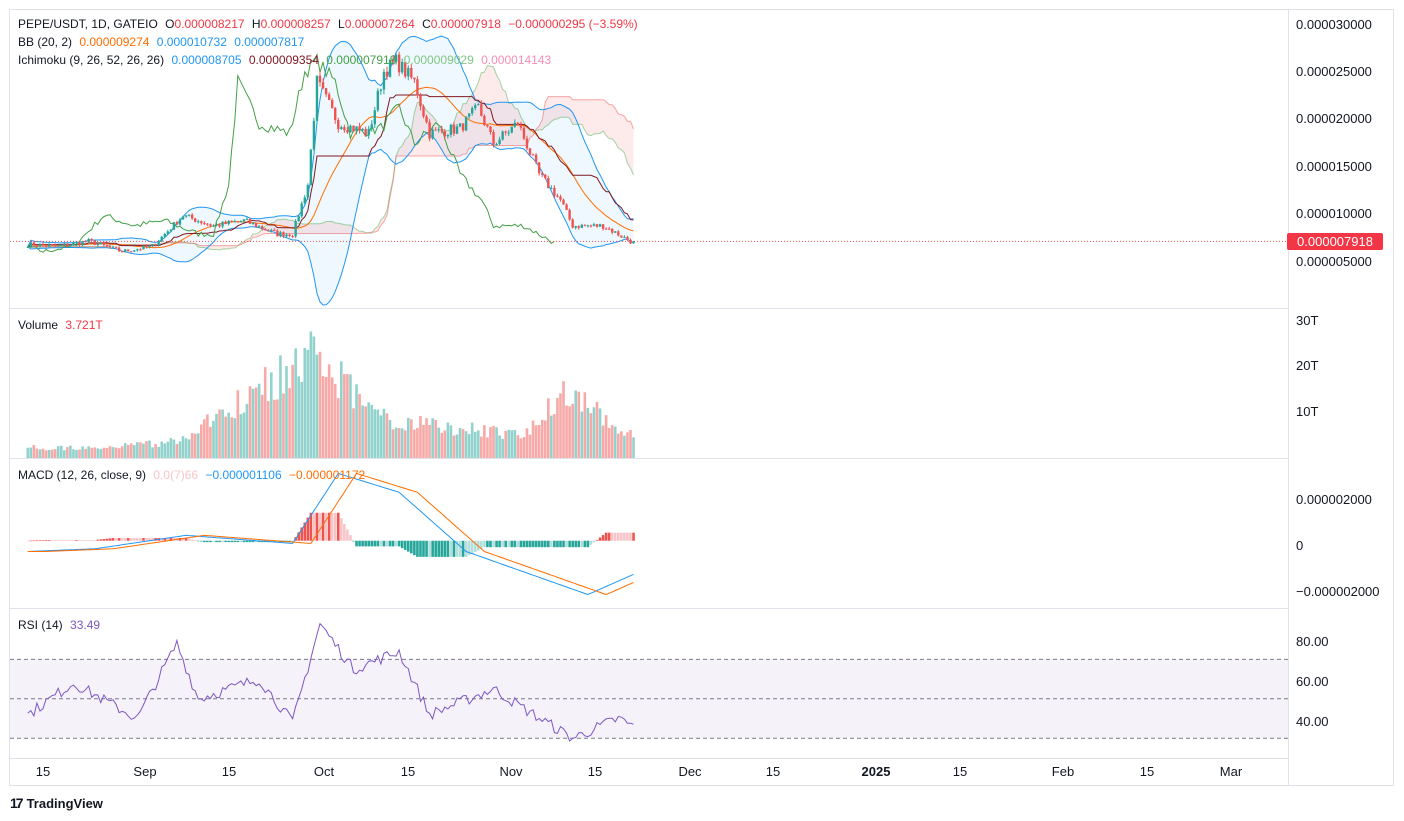  Describe the element at coordinates (191, 42) in the screenshot. I see `bb-upper-value: 0.000010732` at that location.